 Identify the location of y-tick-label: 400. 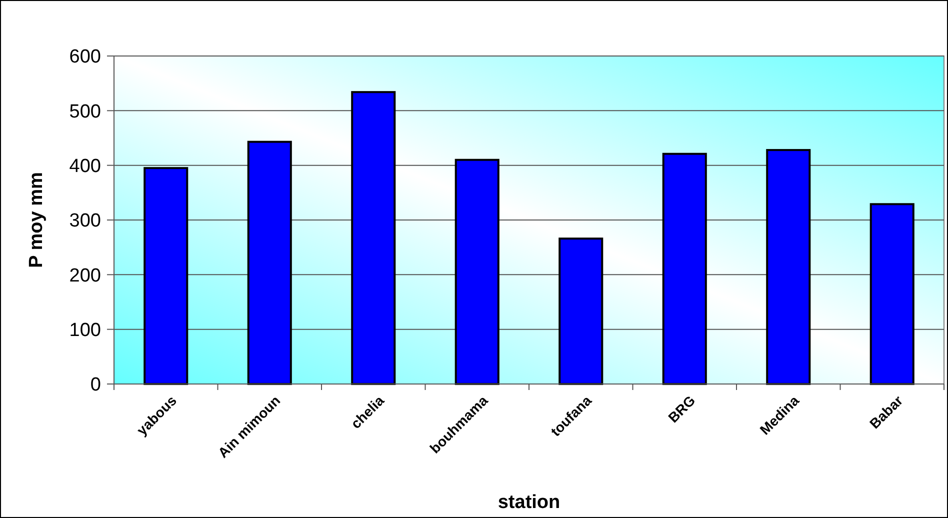
(85, 166).